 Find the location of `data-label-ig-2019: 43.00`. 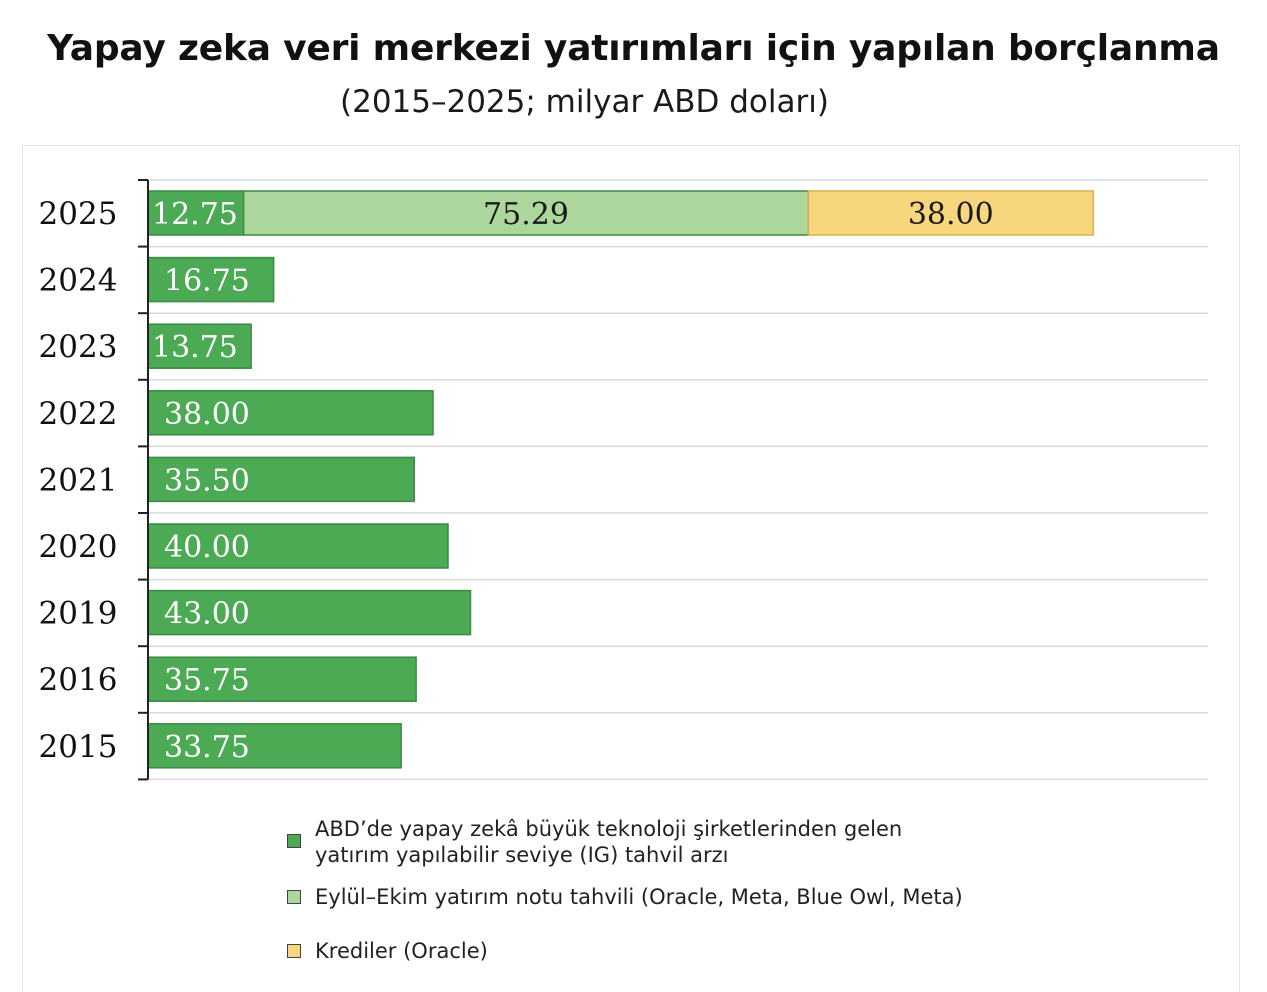

data-label-ig-2019: 43.00 is located at coordinates (207, 614).